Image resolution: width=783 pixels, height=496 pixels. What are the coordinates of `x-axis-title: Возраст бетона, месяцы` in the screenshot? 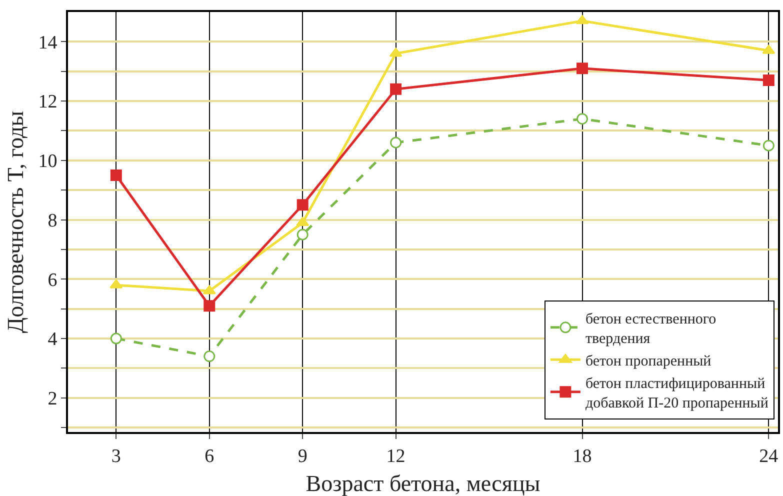 It's located at (423, 483).